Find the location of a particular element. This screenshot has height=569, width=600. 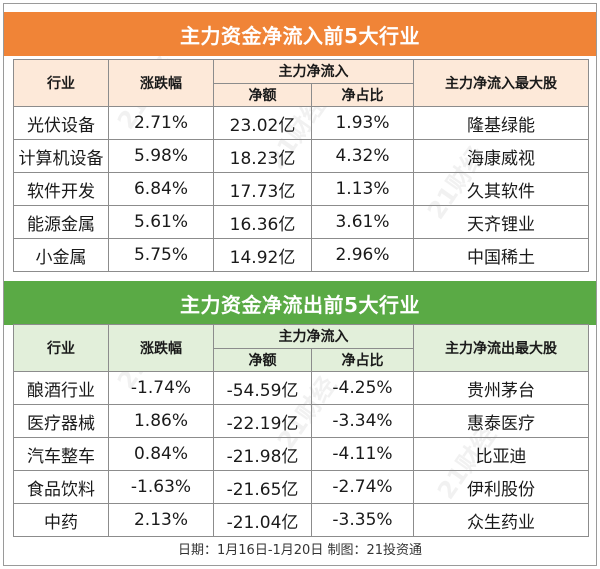

cell-amount: -21.65亿 is located at coordinates (262, 487).